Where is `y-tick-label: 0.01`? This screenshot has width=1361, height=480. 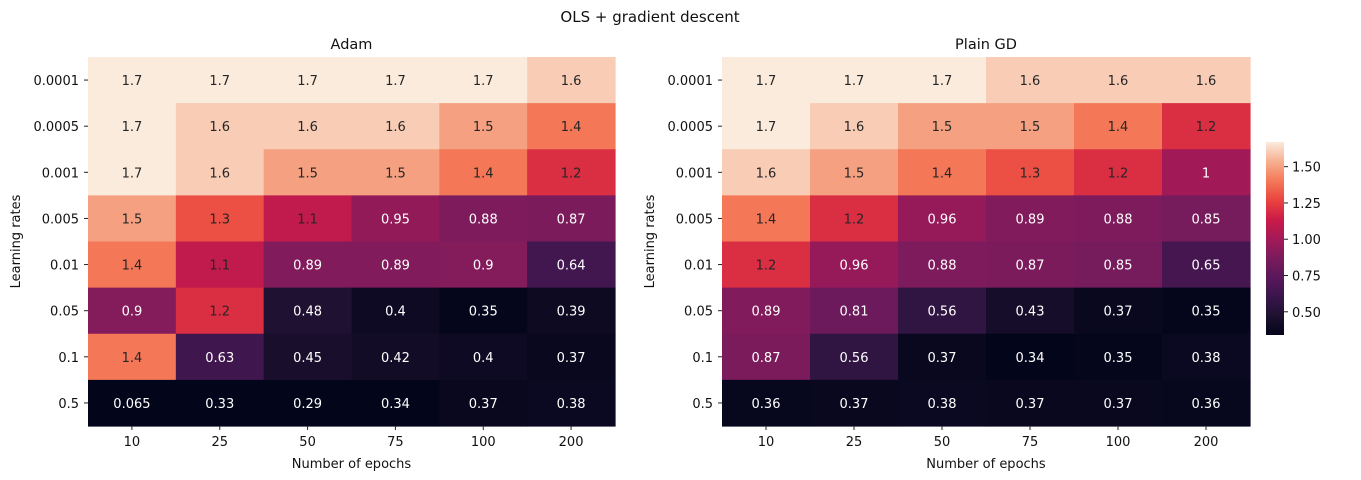 y-tick-label: 0.01 is located at coordinates (698, 266).